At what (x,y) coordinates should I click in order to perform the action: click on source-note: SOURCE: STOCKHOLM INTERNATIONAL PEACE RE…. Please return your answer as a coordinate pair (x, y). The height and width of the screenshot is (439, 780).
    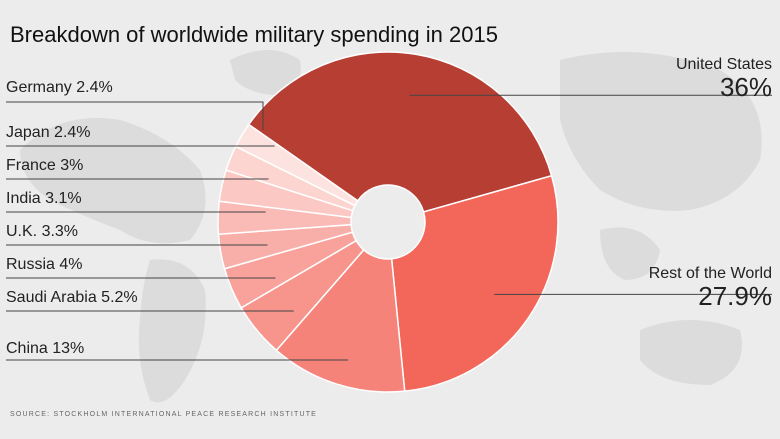
    Looking at the image, I should click on (164, 414).